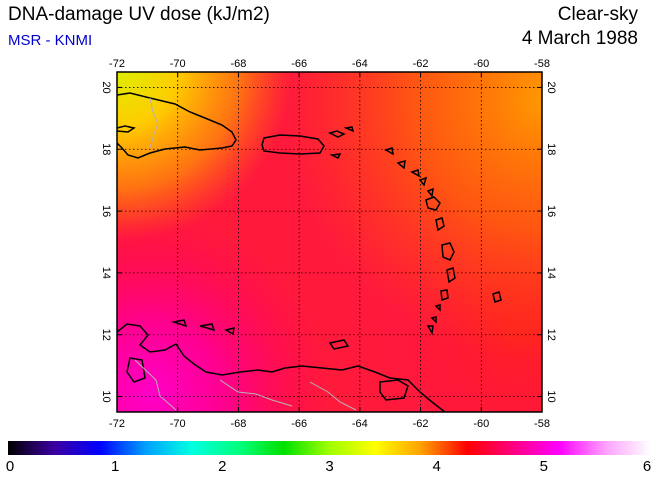 The image size is (660, 480). What do you see at coordinates (433, 203) in the screenshot?
I see `guadeloupe` at bounding box center [433, 203].